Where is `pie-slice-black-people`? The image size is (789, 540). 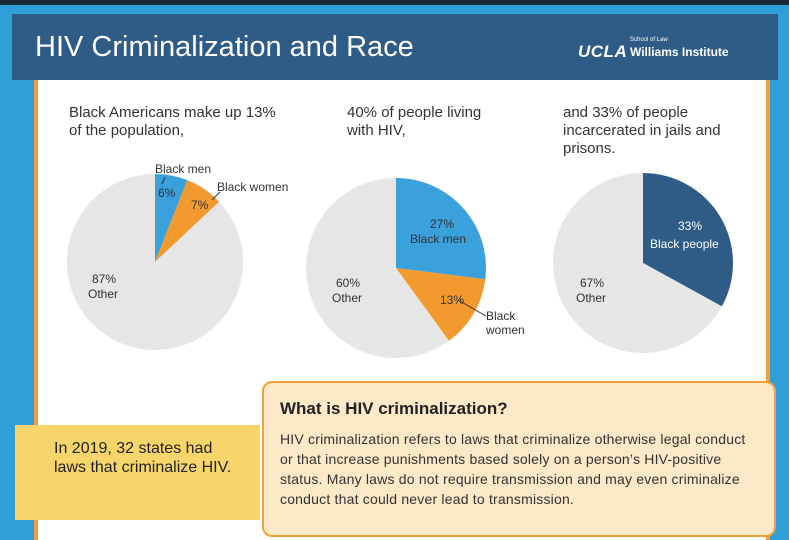 pie-slice-black-people is located at coordinates (688, 240).